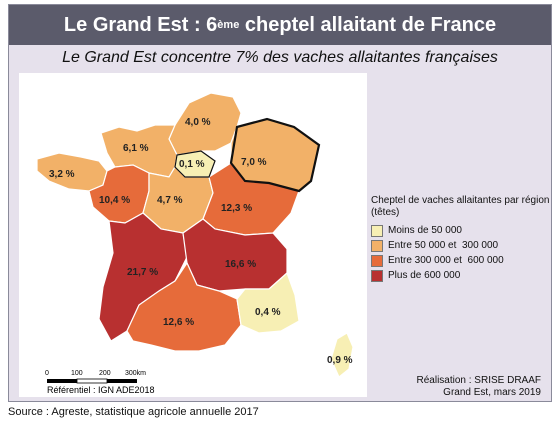 The image size is (560, 424). Describe the element at coordinates (178, 322) in the screenshot. I see `region-label-occitanie: 12,6 %` at that location.